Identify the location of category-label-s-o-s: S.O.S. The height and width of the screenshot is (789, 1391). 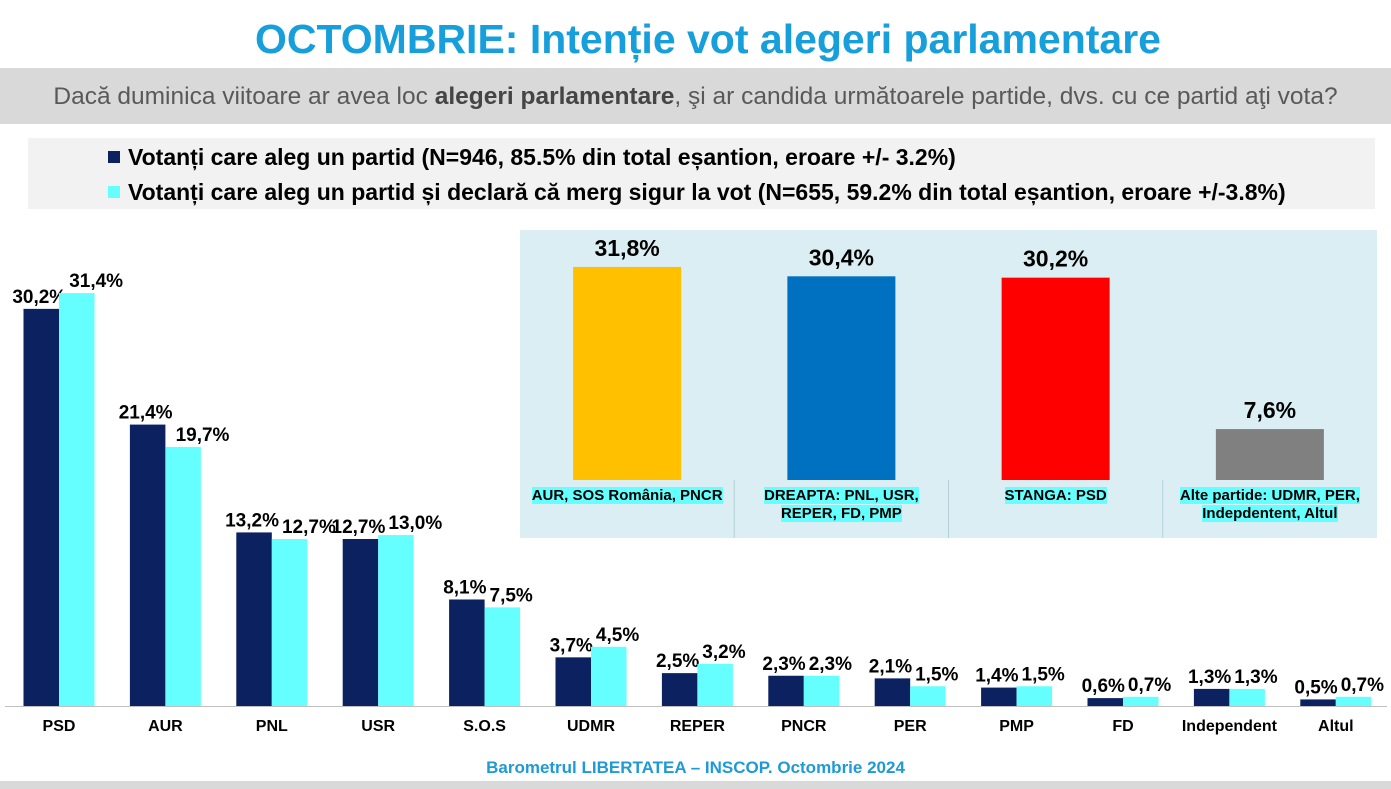
(484, 726).